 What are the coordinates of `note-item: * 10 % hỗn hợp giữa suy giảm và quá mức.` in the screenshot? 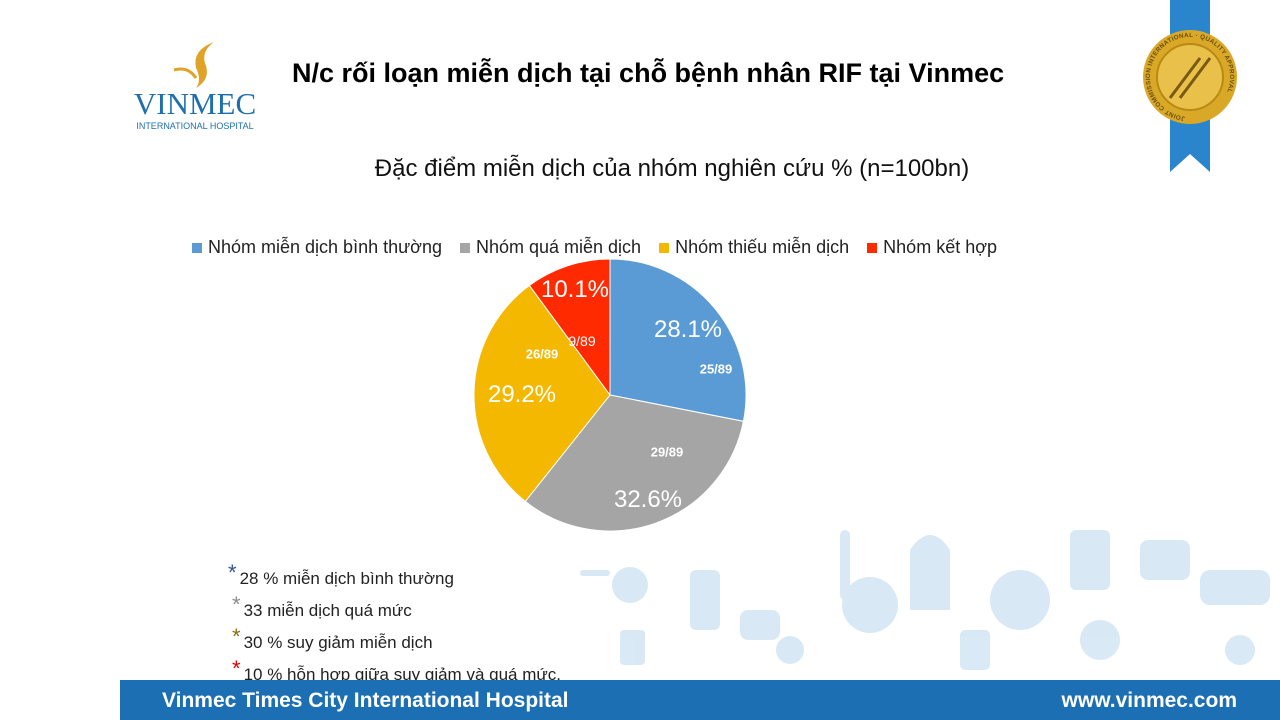 It's located at (396, 672).